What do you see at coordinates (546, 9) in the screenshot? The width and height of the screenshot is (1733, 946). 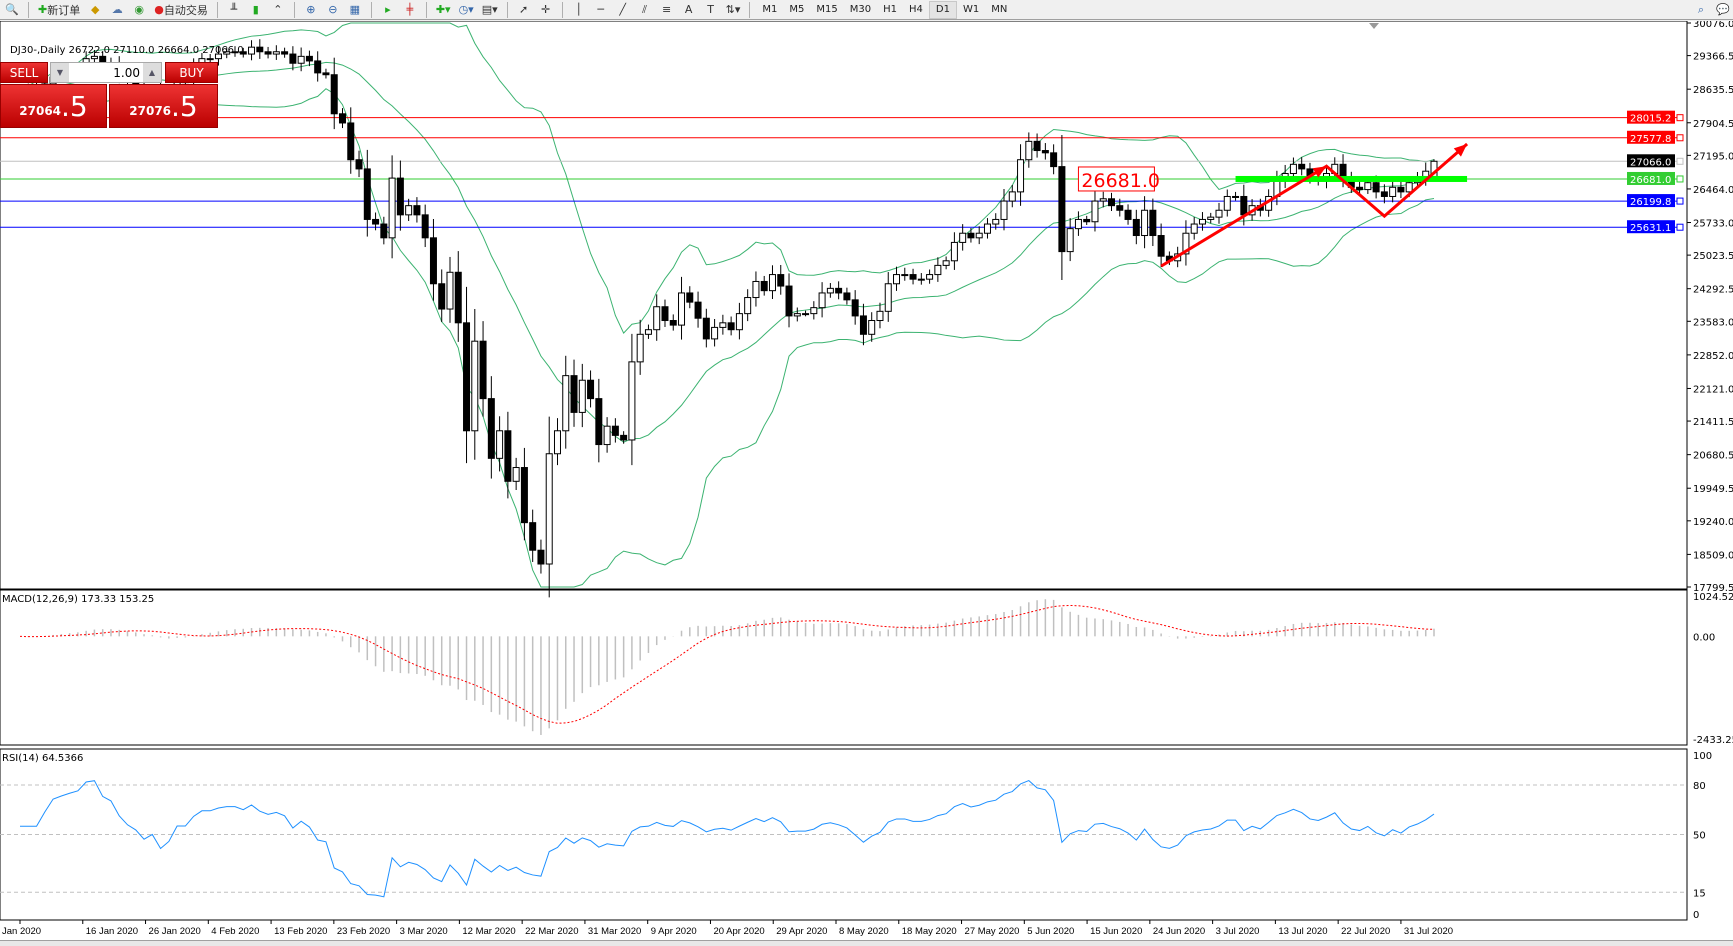 I see `crosshair-icon: ✛` at bounding box center [546, 9].